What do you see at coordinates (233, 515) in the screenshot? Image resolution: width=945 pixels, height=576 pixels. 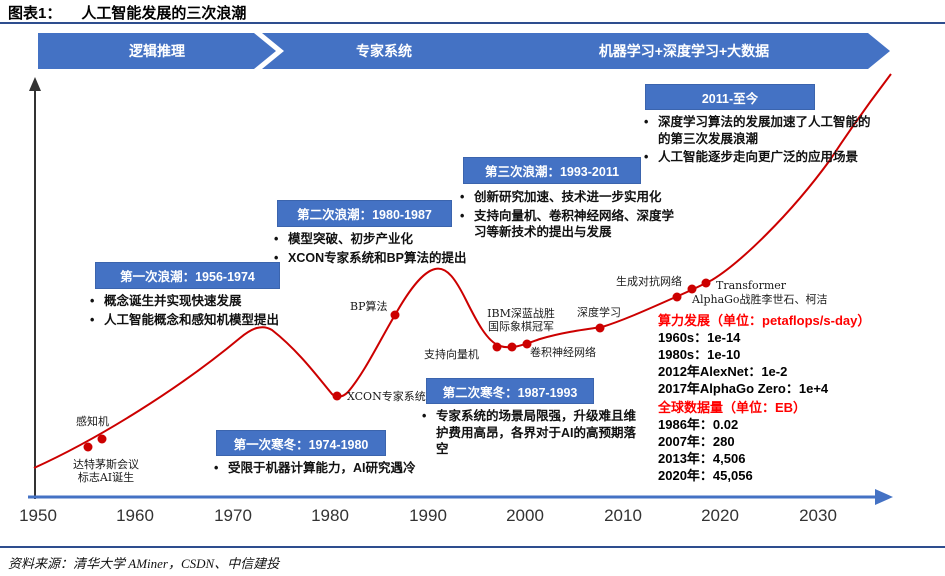 I see `x-tick-1970: 1970` at bounding box center [233, 515].